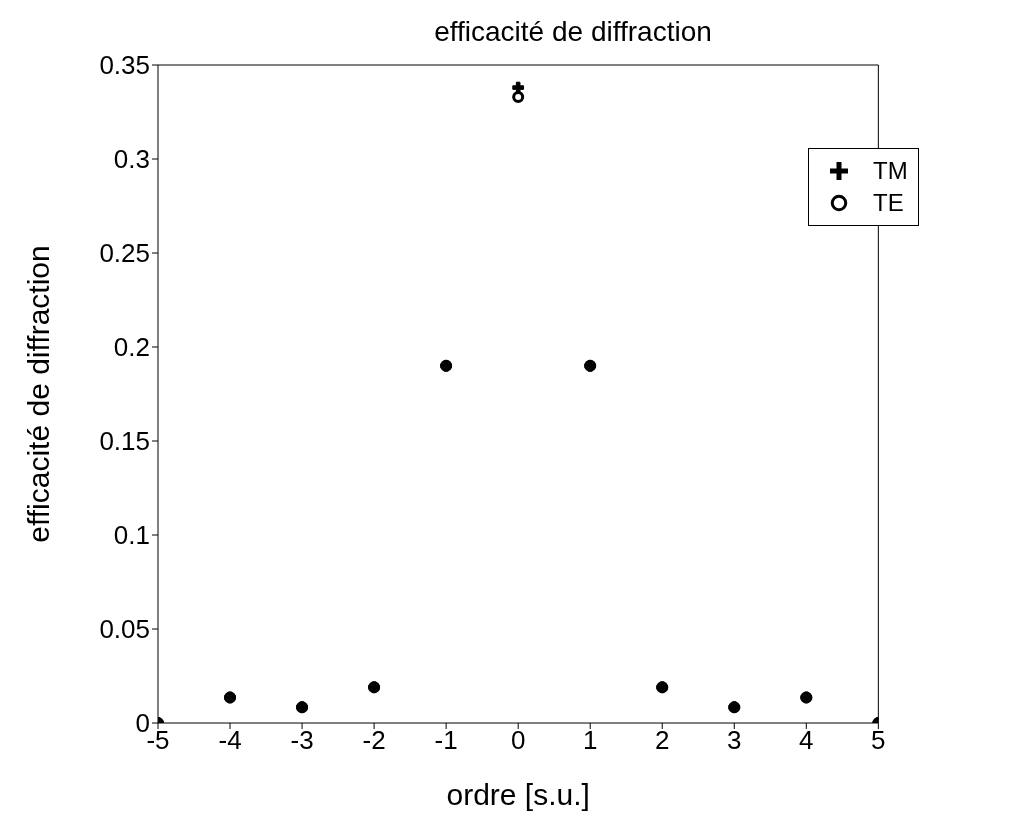 The height and width of the screenshot is (838, 1010). Describe the element at coordinates (131, 347) in the screenshot. I see `y-tick-label: 0.2` at that location.